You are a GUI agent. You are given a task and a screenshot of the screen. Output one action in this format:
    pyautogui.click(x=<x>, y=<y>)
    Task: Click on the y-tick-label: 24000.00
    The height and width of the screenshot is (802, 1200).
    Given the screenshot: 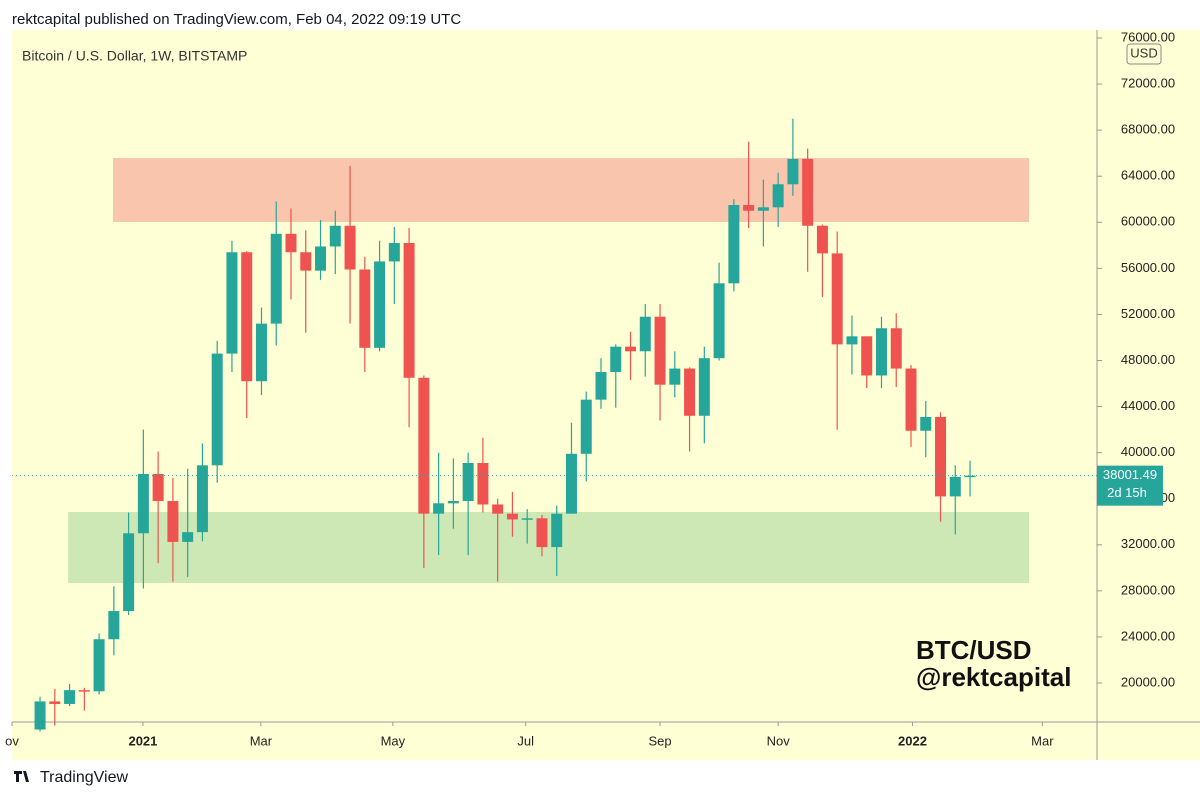 What is the action you would take?
    pyautogui.click(x=1148, y=635)
    